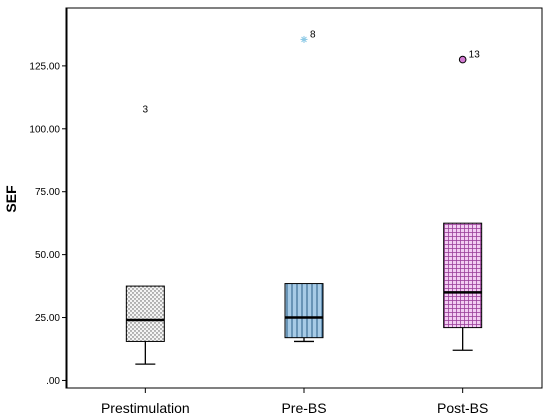 This screenshot has width=550, height=420. I want to click on y-axis: .00 25.00 50.00 75.00 100.00 125.00, so click(48, 198).